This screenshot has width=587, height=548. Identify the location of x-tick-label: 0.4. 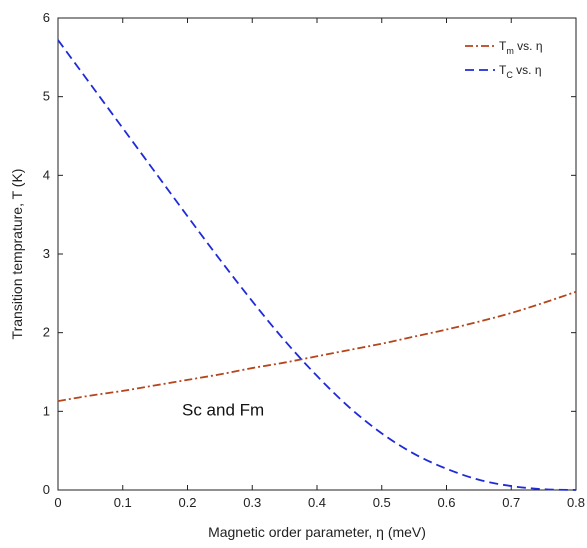
(317, 502).